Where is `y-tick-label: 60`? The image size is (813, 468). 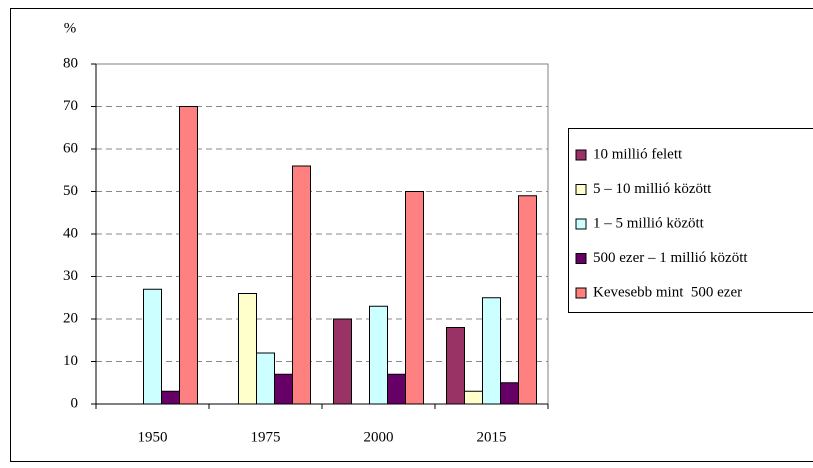 y-tick-label: 60 is located at coordinates (70, 148).